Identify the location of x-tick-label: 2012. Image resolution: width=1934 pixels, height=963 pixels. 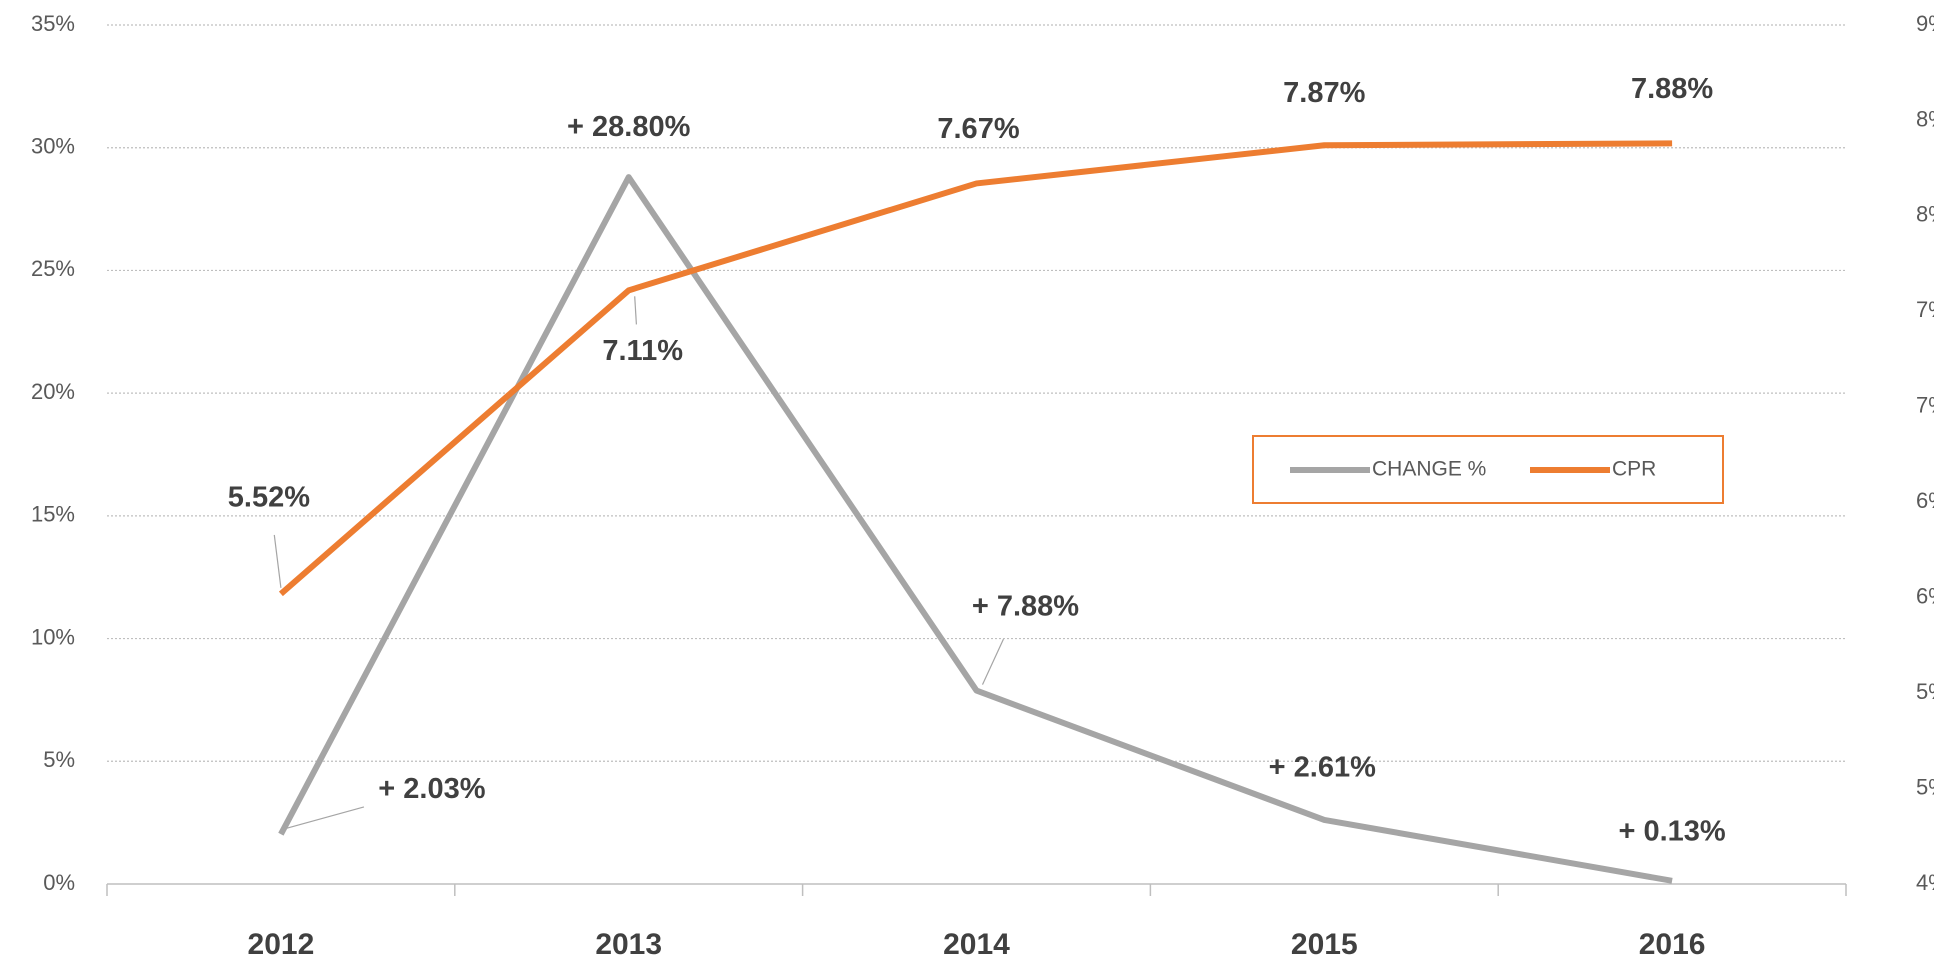
(281, 944).